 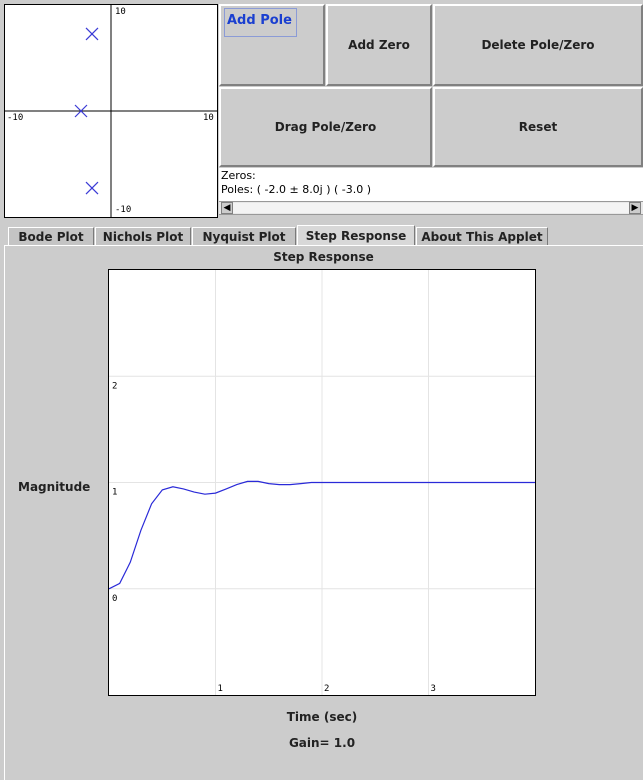 I want to click on y-tick-label-2: 2, so click(x=114, y=386).